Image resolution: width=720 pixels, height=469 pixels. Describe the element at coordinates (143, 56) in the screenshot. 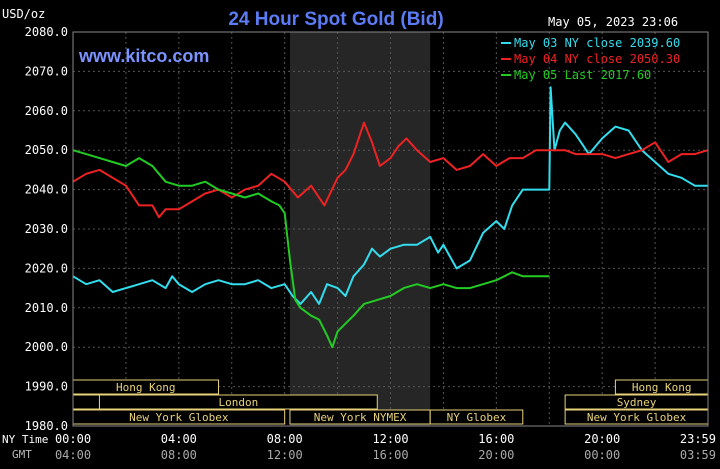

I see `watermark: www.kitco.com` at that location.